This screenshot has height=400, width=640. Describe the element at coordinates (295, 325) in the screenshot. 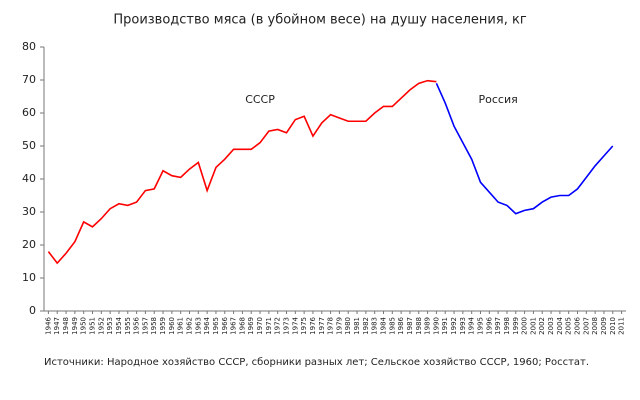

I see `x-tick-label: 1974` at that location.